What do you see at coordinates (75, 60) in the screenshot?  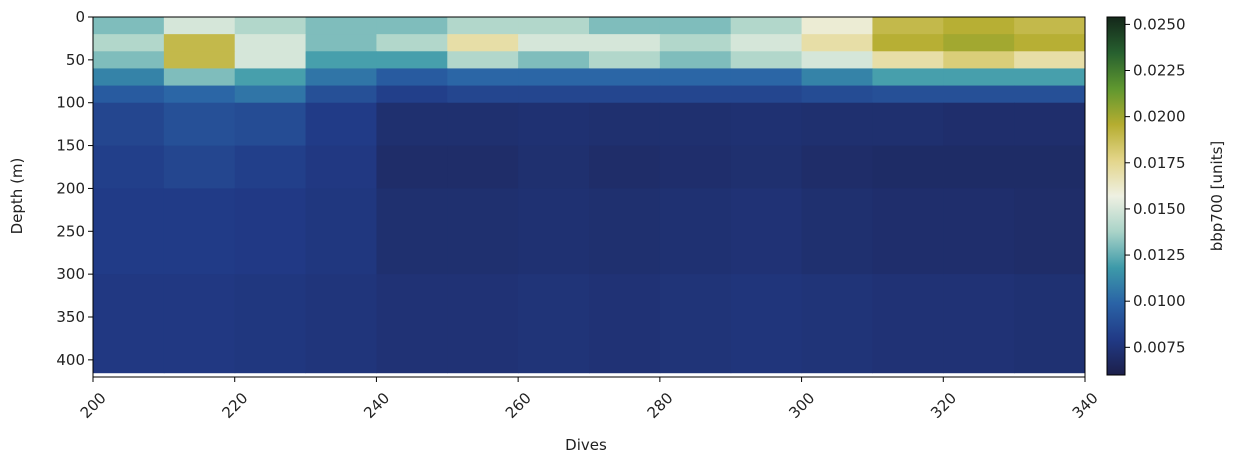 I see `y-tick-label: 50` at bounding box center [75, 60].